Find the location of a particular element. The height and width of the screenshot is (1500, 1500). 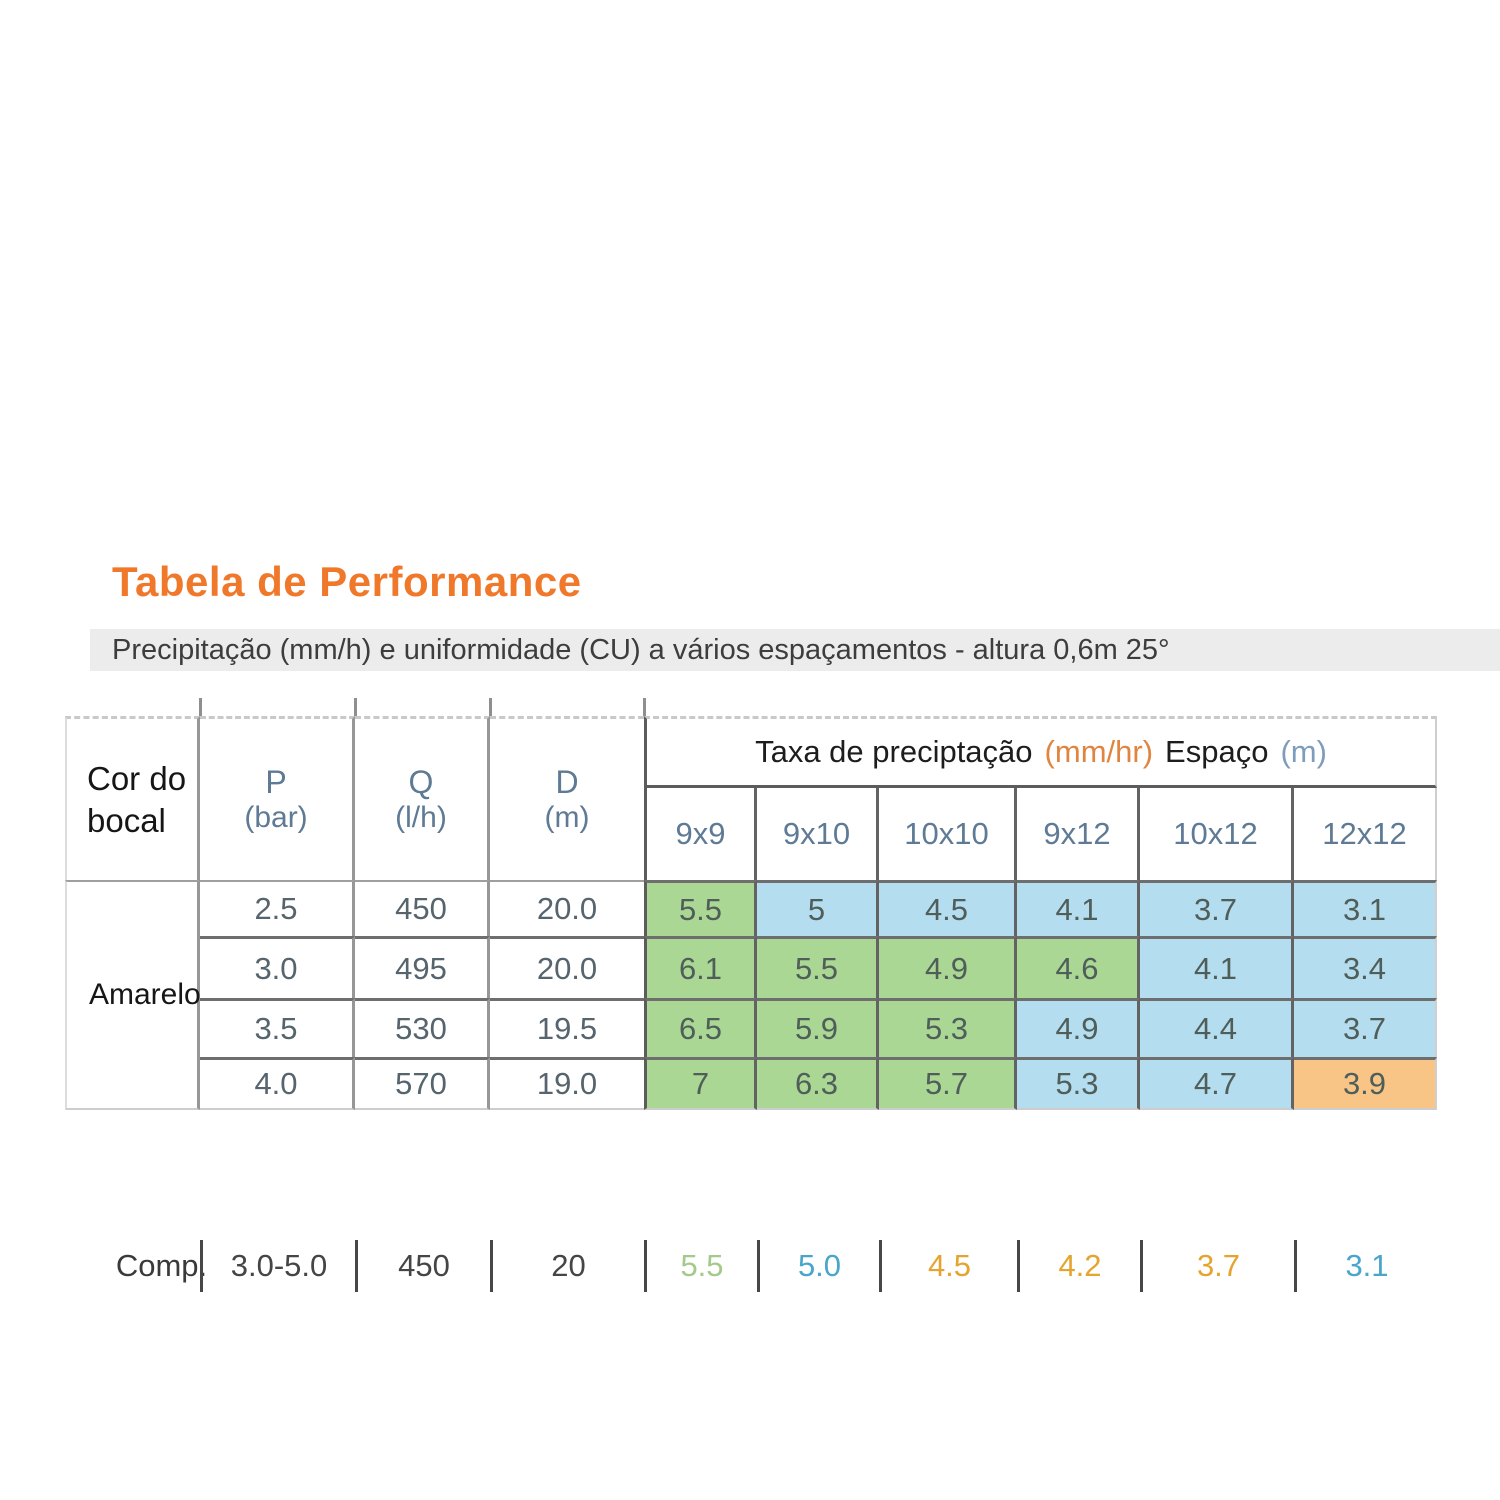

comparison-value: 4.2 is located at coordinates (1078, 1266).